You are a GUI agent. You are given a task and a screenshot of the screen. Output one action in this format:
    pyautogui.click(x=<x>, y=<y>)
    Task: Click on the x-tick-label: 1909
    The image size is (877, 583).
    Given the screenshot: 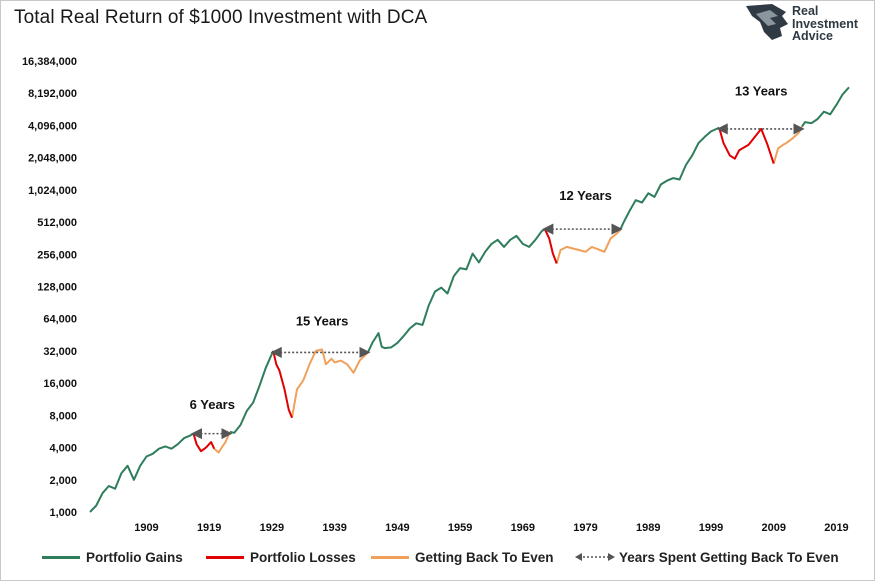 What is the action you would take?
    pyautogui.click(x=146, y=528)
    